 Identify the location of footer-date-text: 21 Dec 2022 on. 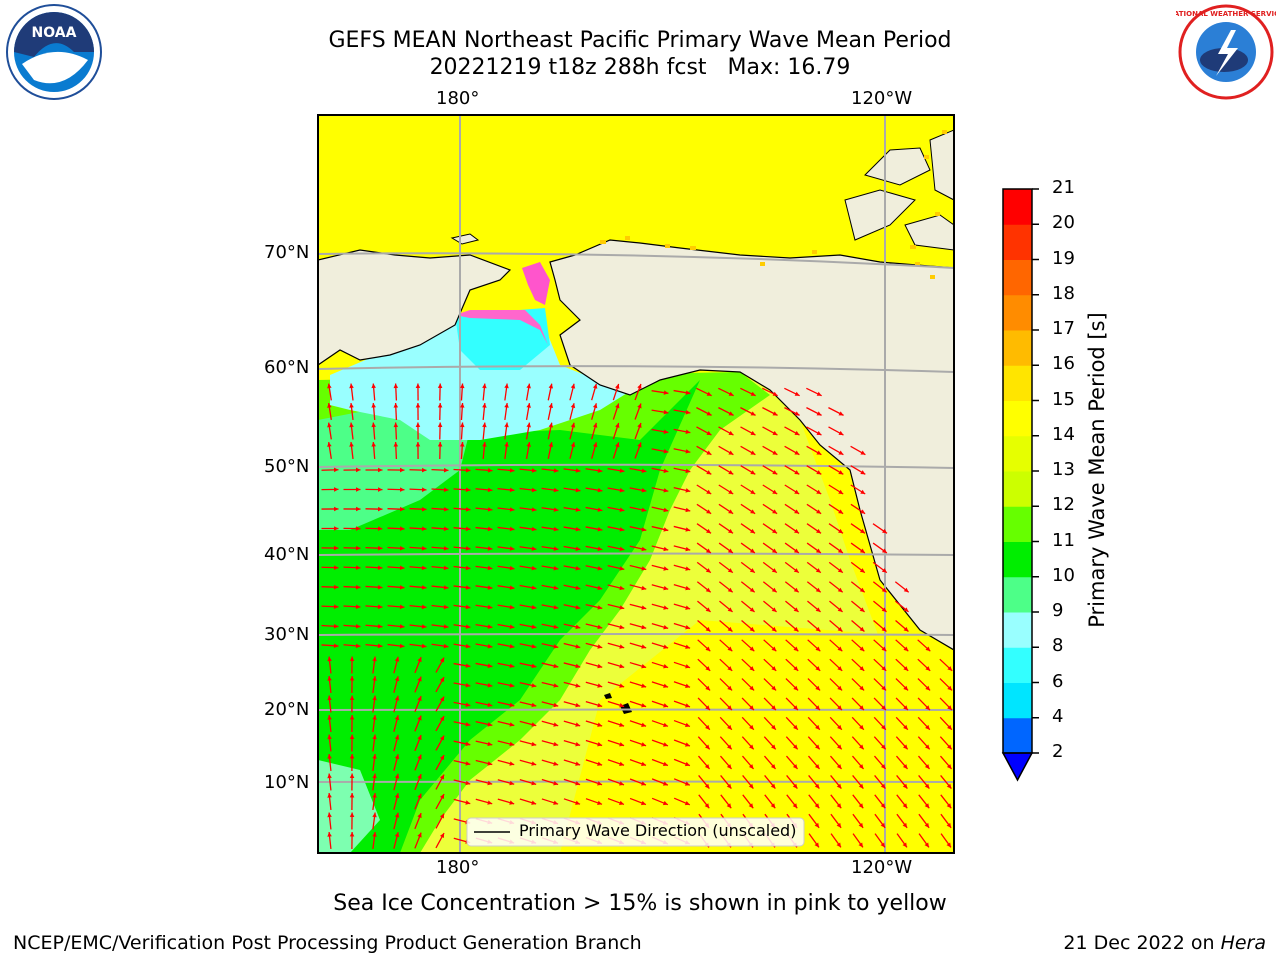
(1139, 943).